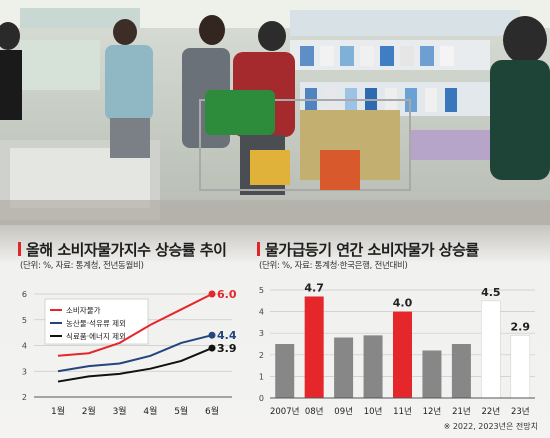 Image resolution: width=550 pixels, height=438 pixels. What do you see at coordinates (150, 411) in the screenshot?
I see `x-tick-label: 4월` at bounding box center [150, 411].